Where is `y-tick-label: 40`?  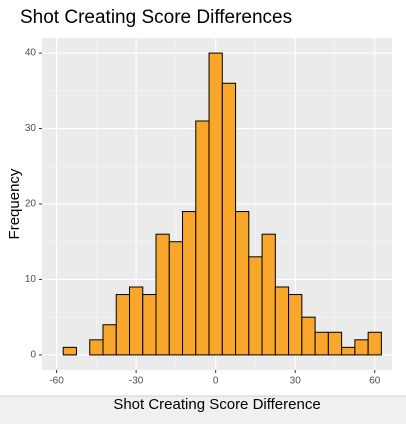
y-tick-label: 40 is located at coordinates (31, 53).